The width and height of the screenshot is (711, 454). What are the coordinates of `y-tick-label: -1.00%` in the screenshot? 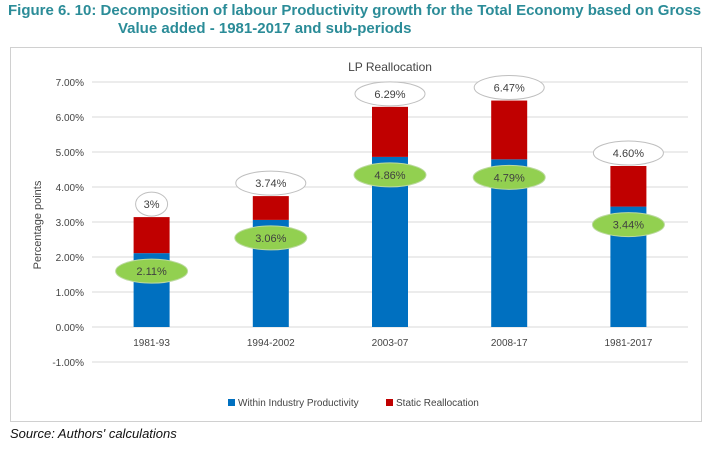 It's located at (68, 363).